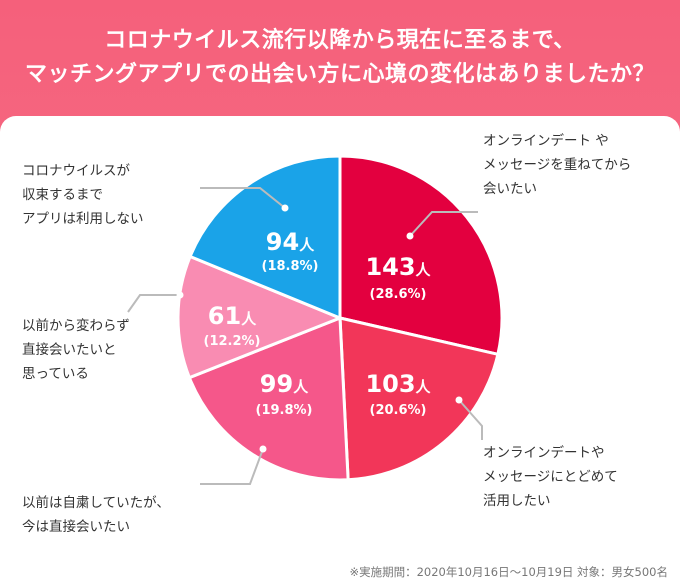 This screenshot has width=680, height=586. I want to click on slice-label-3-line-0: 以前から変わらず, so click(76, 325).